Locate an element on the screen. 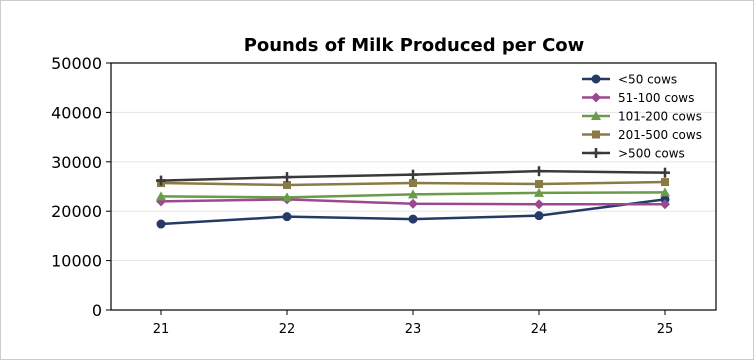  x-tick-label: 22 is located at coordinates (287, 329).